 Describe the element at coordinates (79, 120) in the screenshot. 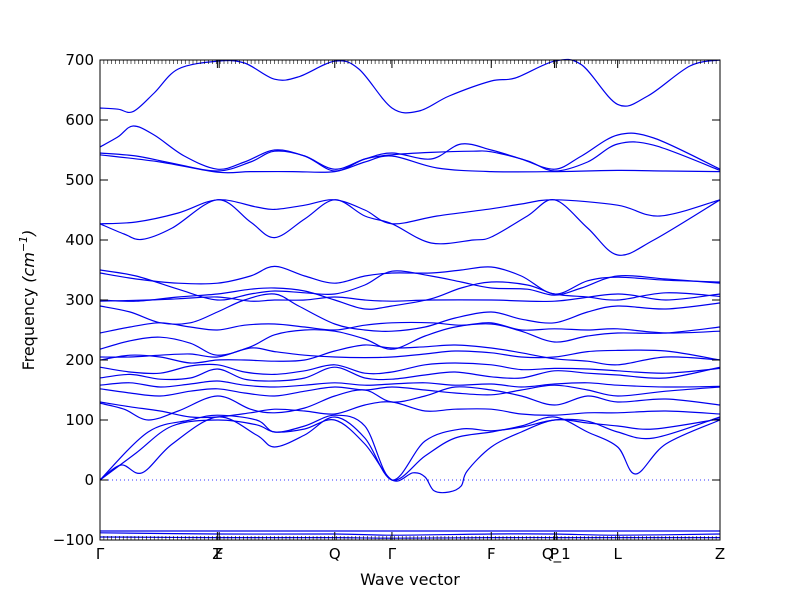

I see `y-tick-label: 600` at that location.